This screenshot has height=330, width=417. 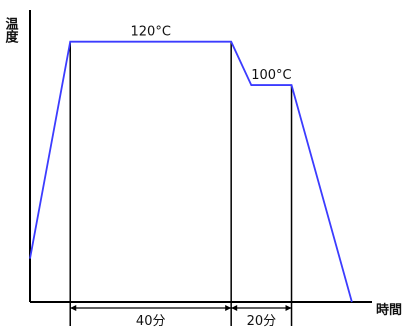 I want to click on duration-dimension-20: 20分, so click(x=261, y=317).